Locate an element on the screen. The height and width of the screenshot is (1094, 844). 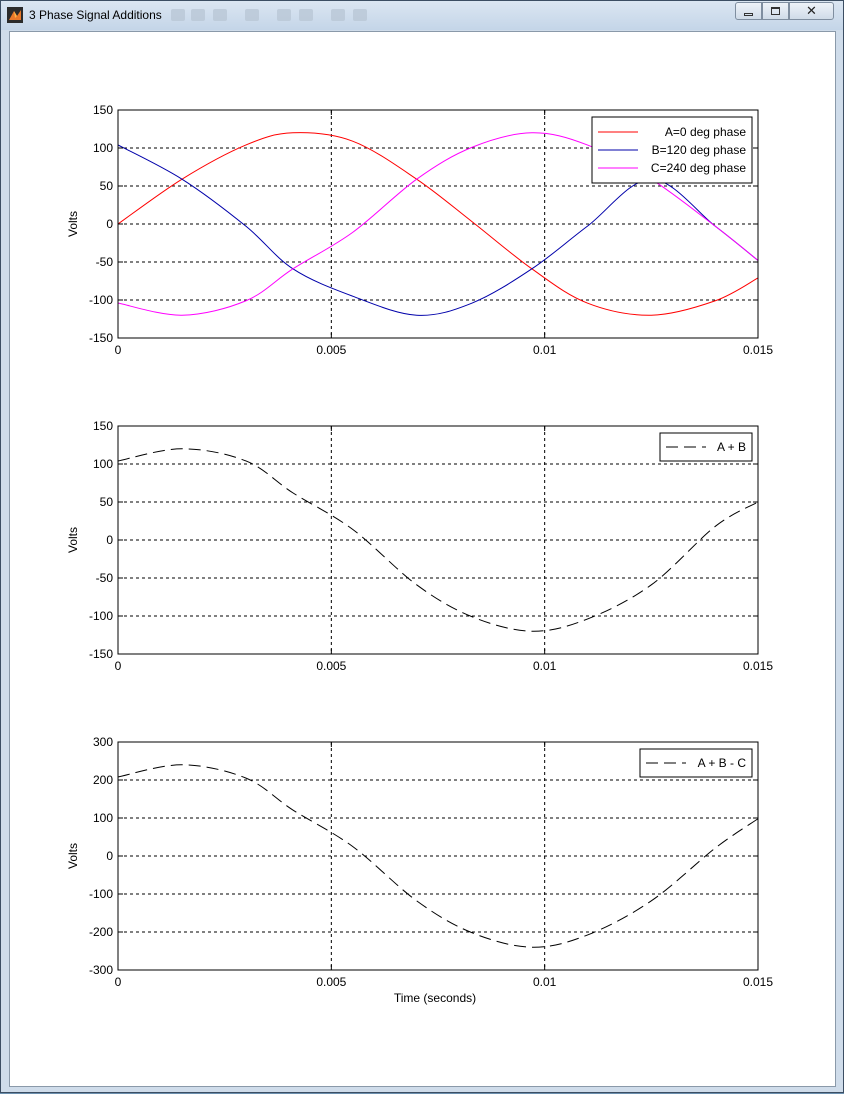
y-tick-label: 200 is located at coordinates (103, 780).